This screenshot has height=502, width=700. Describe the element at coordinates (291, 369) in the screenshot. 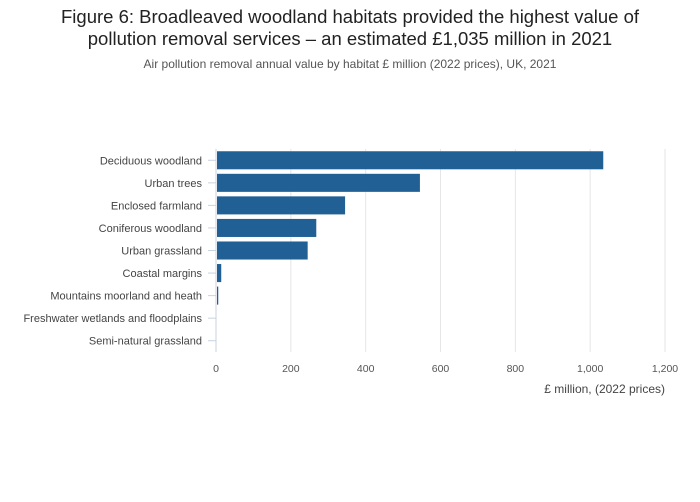

I see `x-tick-label: 200` at that location.